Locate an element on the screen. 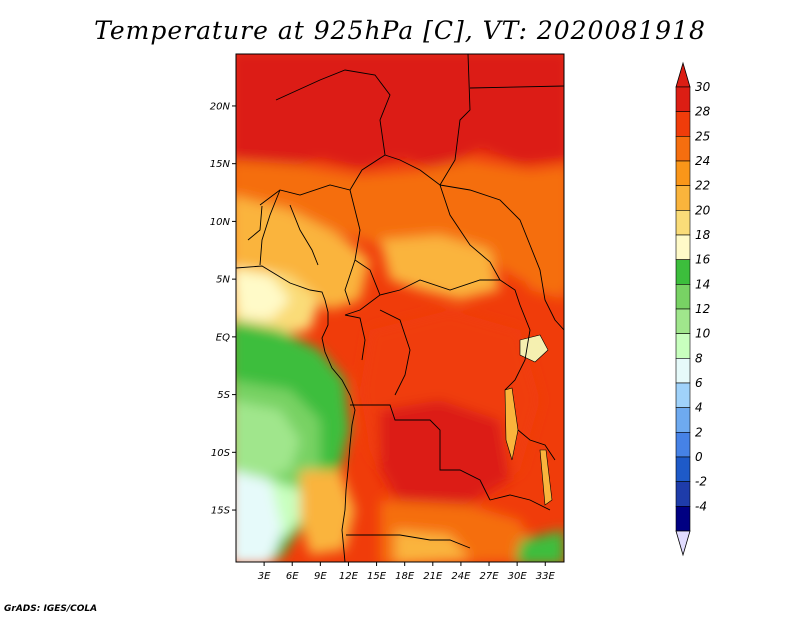 The width and height of the screenshot is (800, 618). colorbar-level-label: 2 is located at coordinates (699, 432).